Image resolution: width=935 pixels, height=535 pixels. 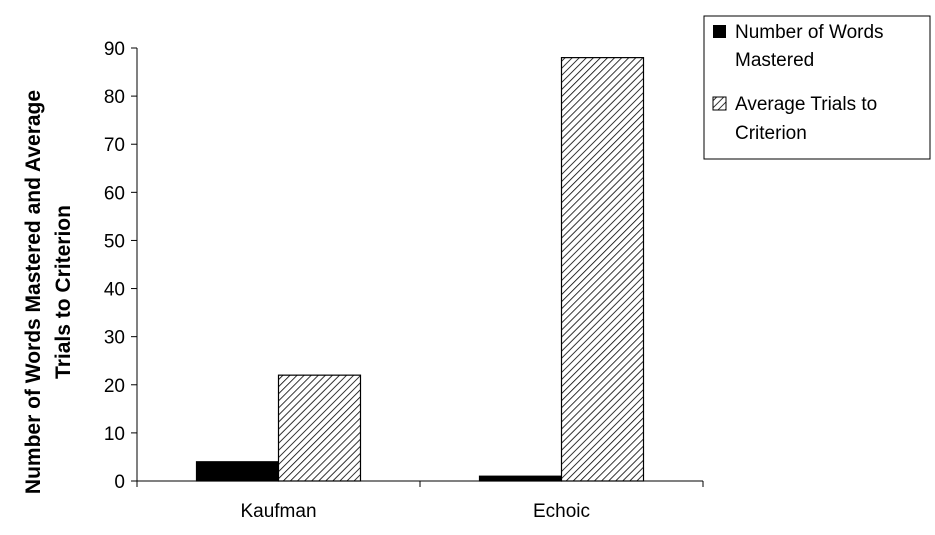 What do you see at coordinates (114, 193) in the screenshot?
I see `y-tick-label-60: 60` at bounding box center [114, 193].